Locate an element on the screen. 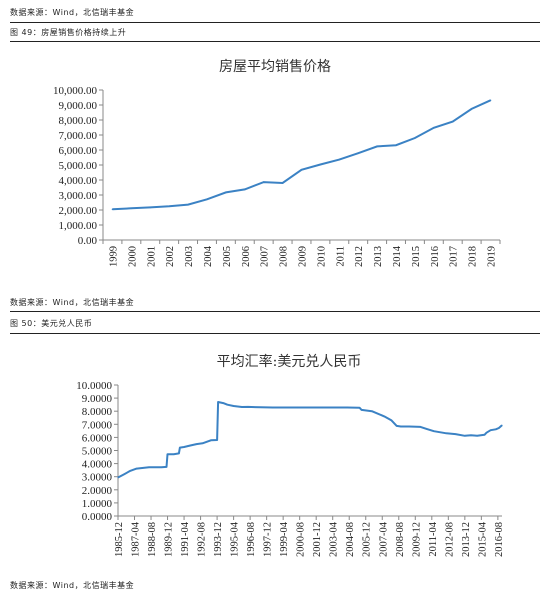 This screenshot has width=550, height=595. x-tick-label: 2009-12 is located at coordinates (416, 539).